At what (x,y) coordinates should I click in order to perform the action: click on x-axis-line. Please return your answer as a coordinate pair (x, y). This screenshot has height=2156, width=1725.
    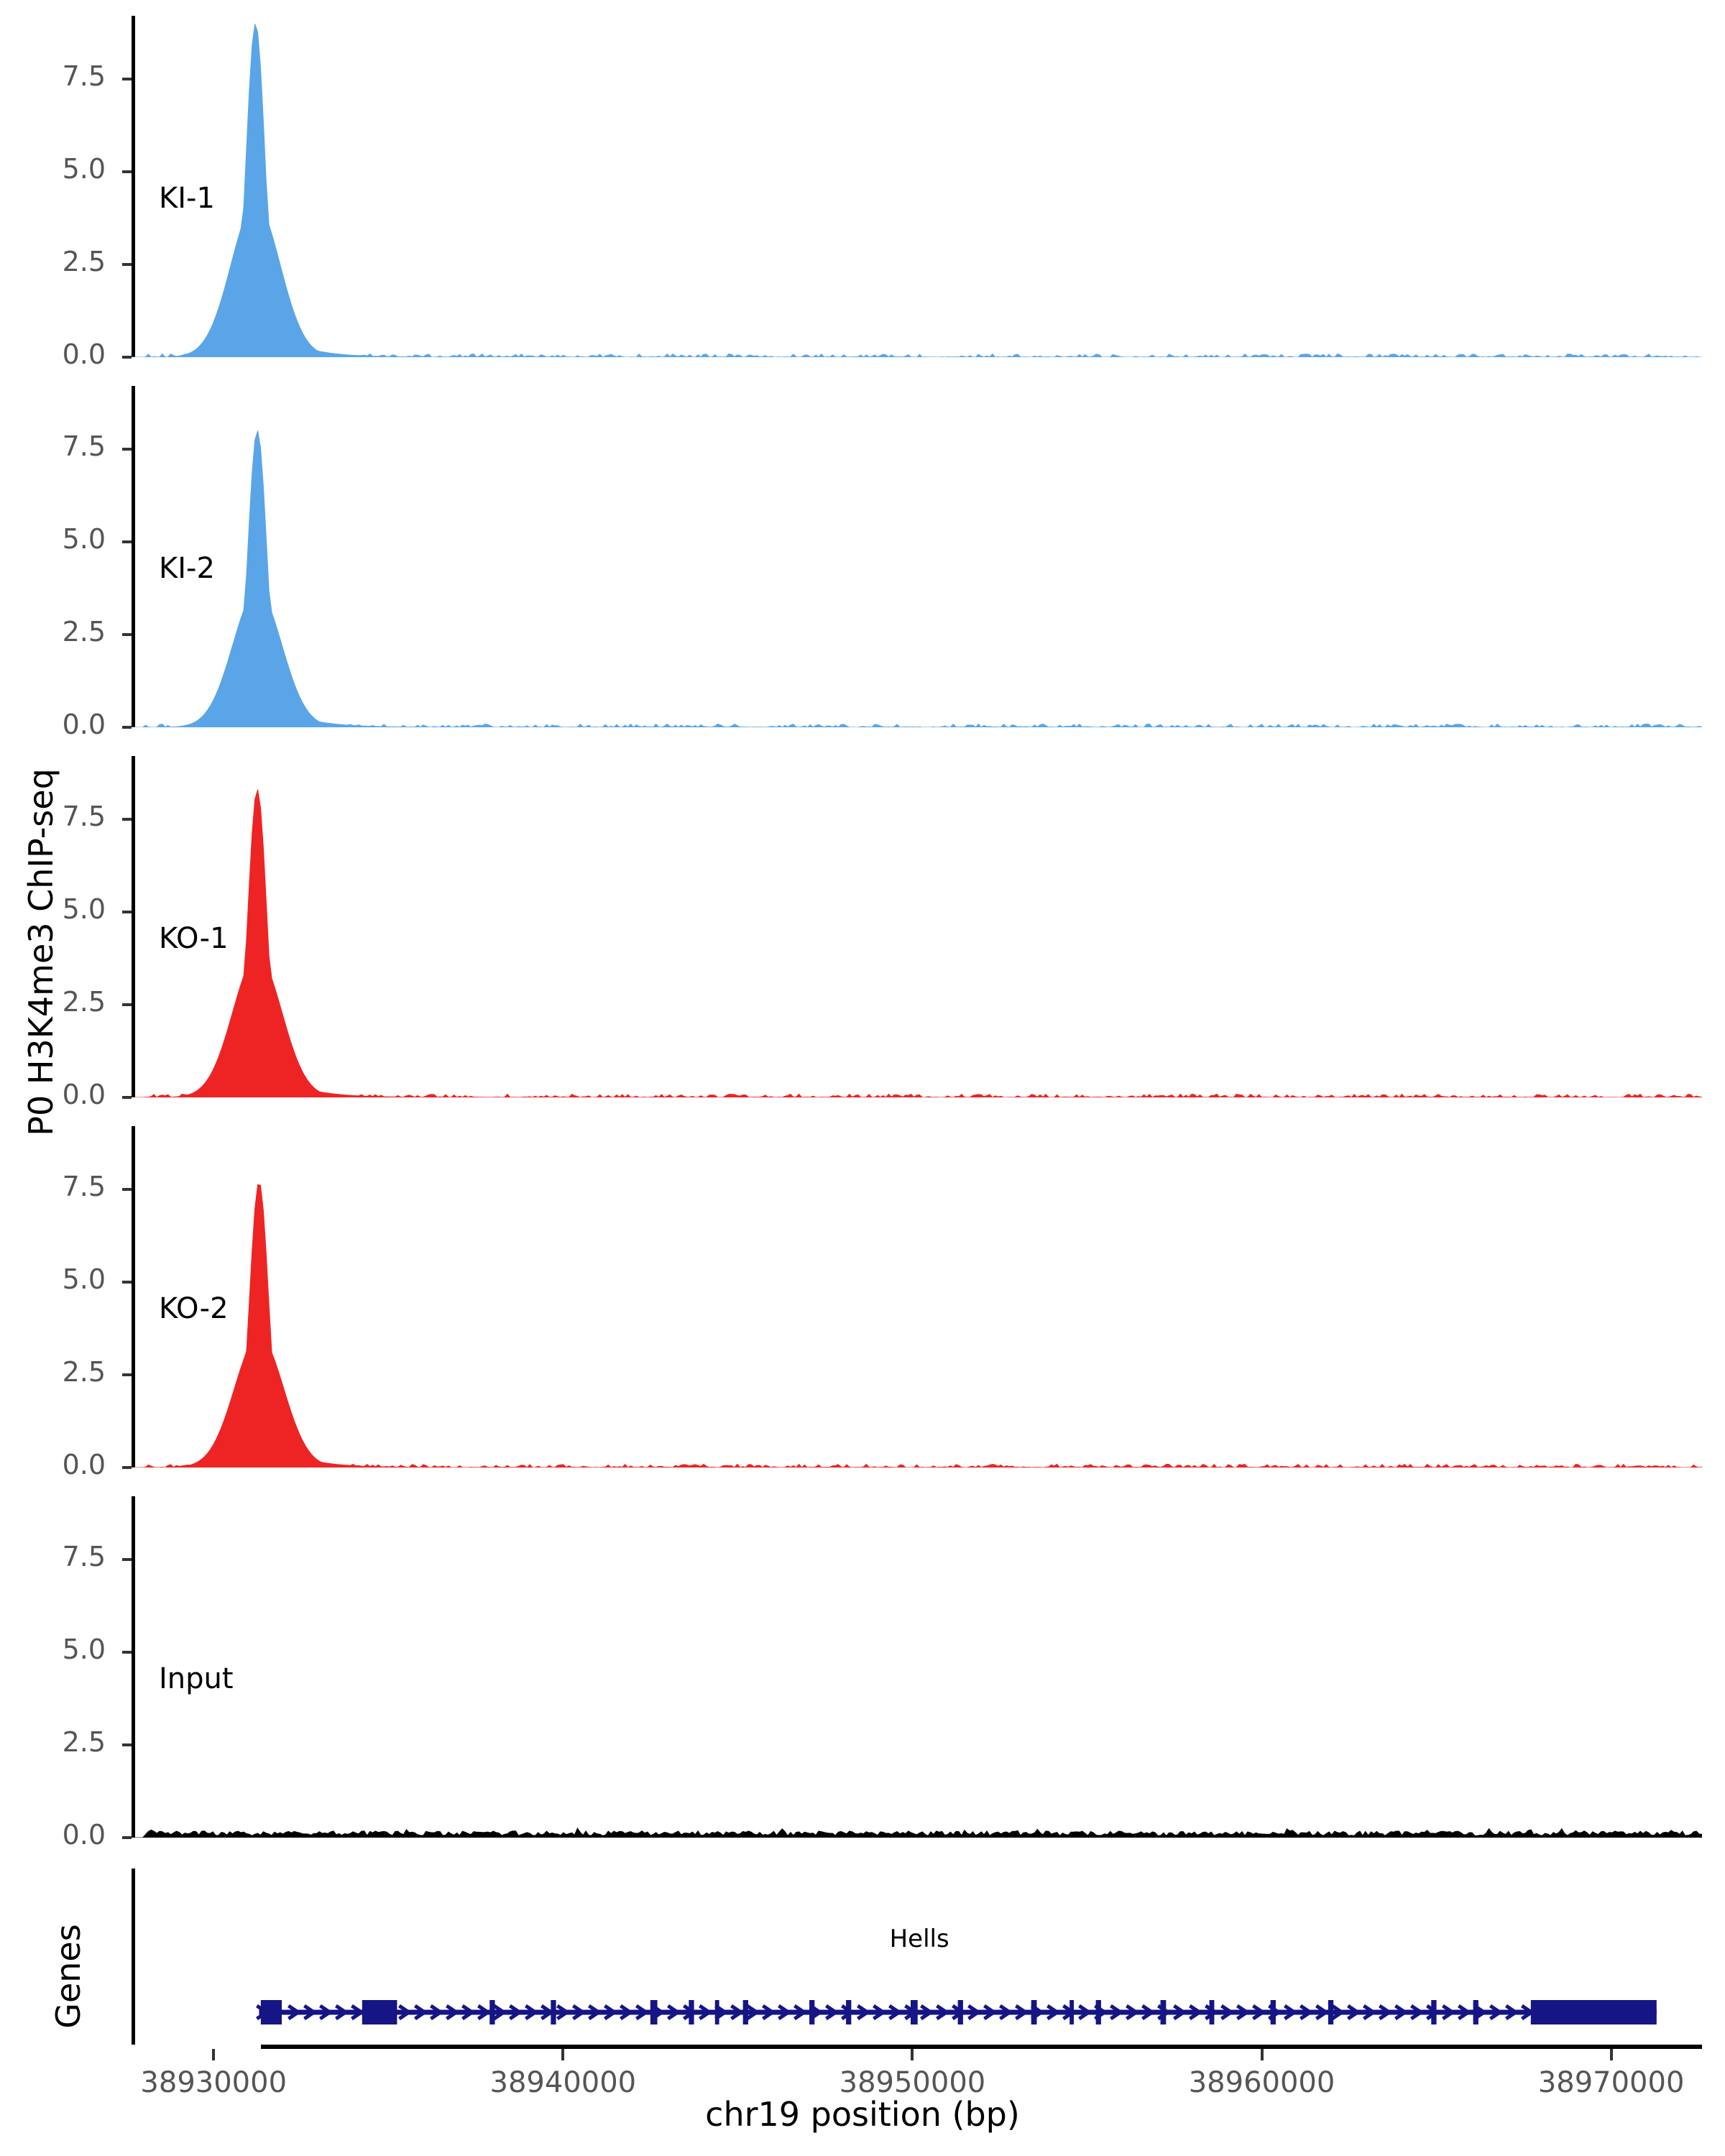
    Looking at the image, I should click on (981, 2047).